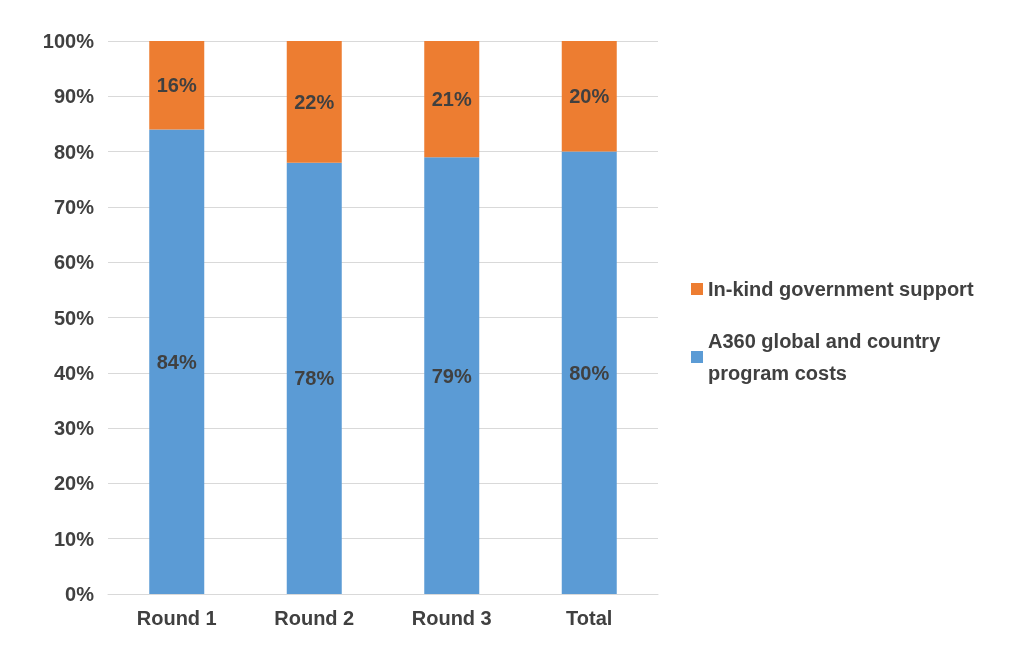  I want to click on y-tick-label: 20%, so click(74, 483).